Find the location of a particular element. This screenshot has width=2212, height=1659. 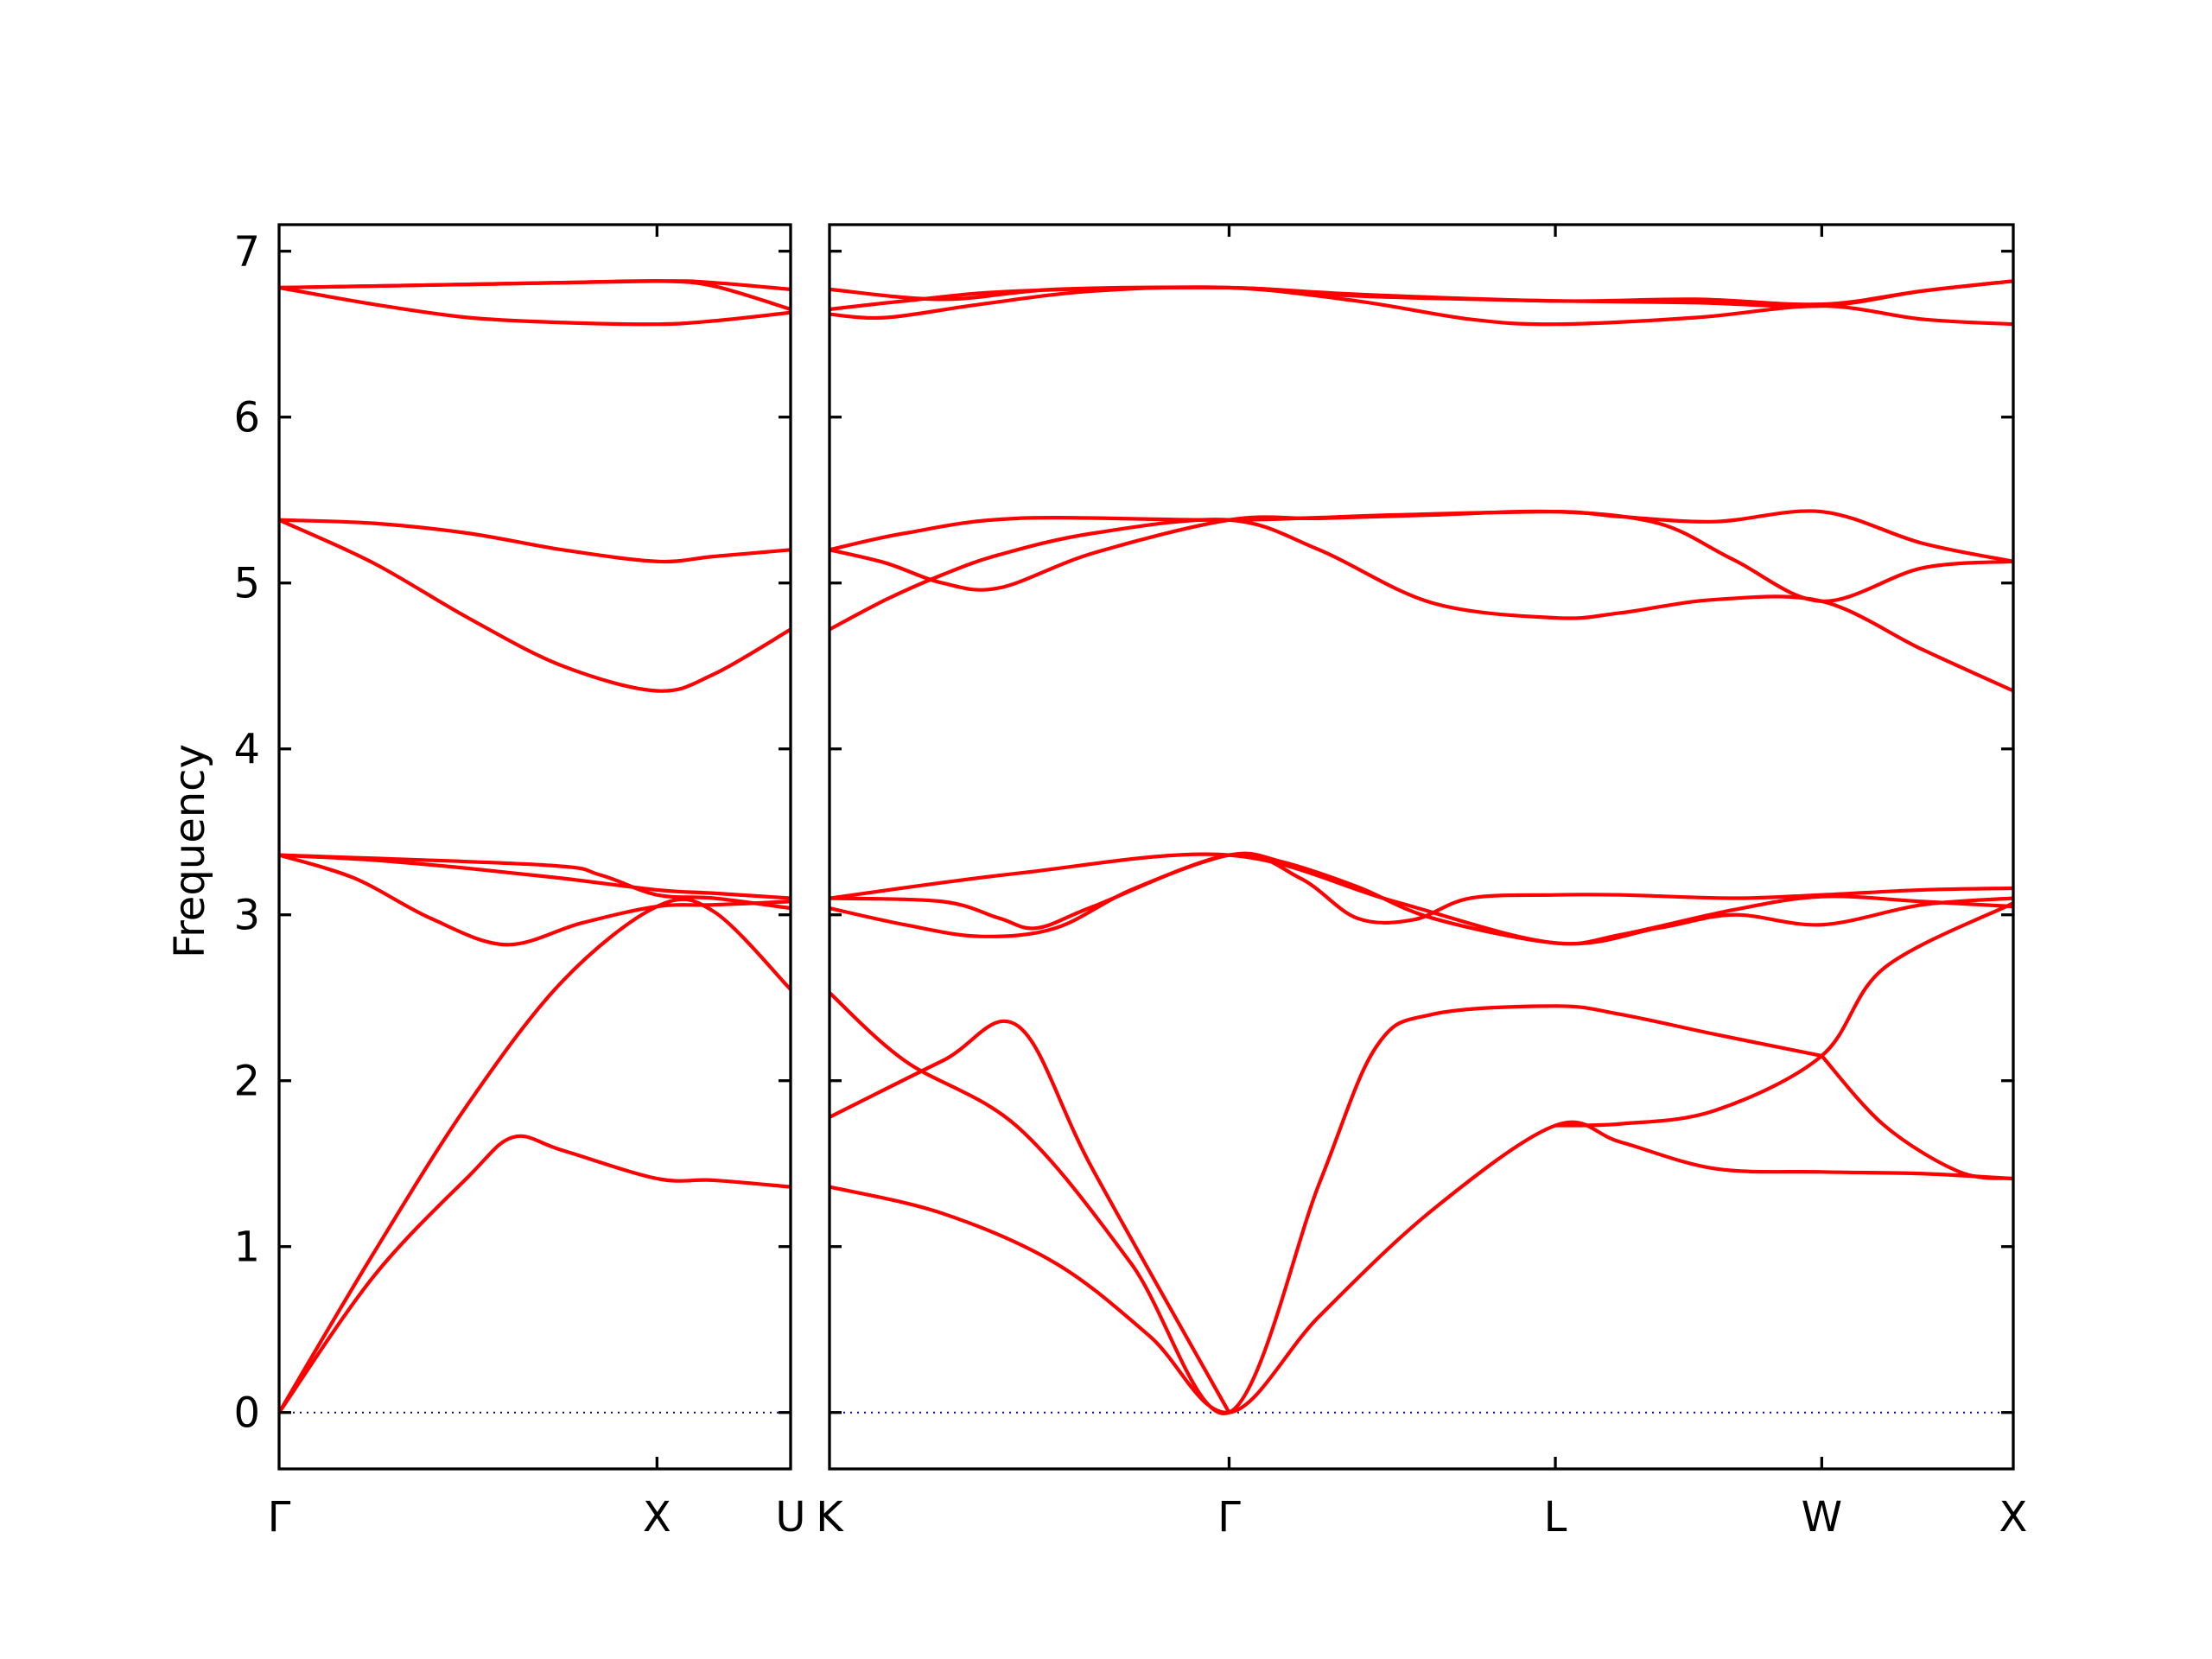

y-tick-label: 6 is located at coordinates (246, 418).